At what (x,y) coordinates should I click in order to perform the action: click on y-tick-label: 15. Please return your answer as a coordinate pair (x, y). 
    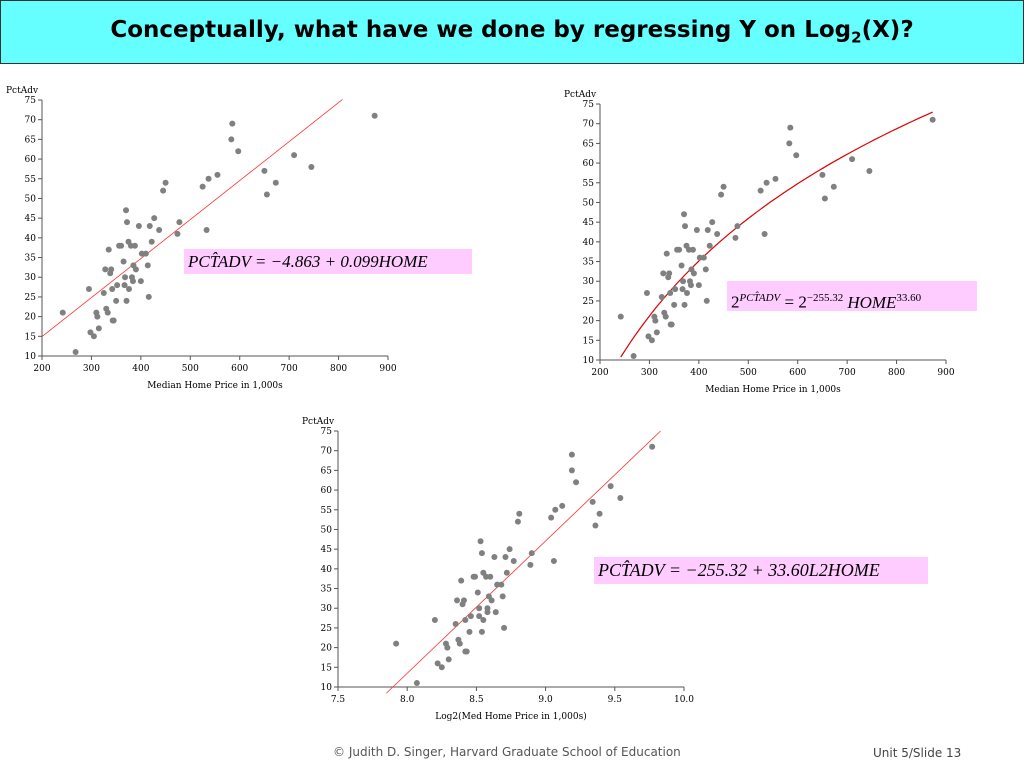
    Looking at the image, I should click on (589, 341).